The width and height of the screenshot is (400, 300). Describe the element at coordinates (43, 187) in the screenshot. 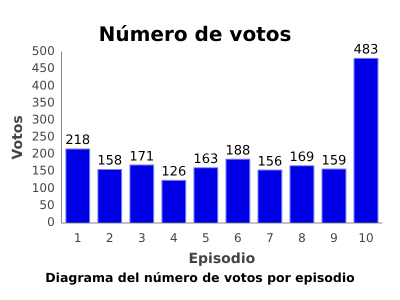

I see `y-tick-label: 100` at that location.